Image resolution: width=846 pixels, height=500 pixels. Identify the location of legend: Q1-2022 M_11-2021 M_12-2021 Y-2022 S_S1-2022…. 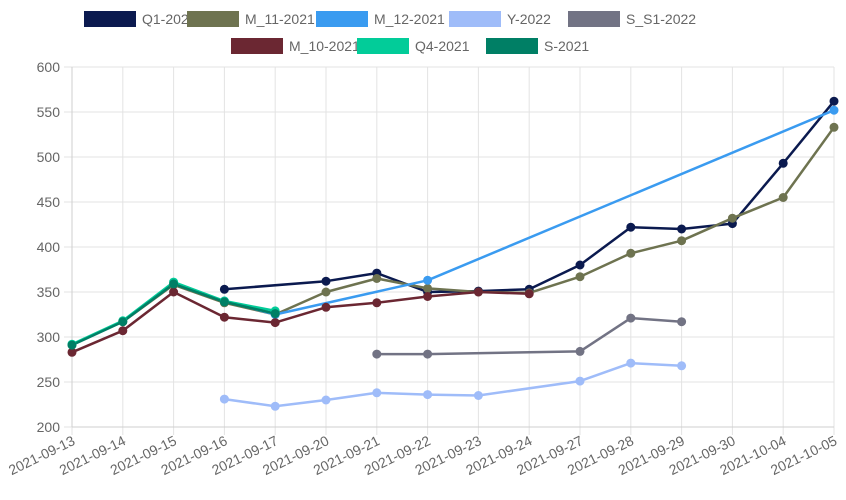
(390, 32).